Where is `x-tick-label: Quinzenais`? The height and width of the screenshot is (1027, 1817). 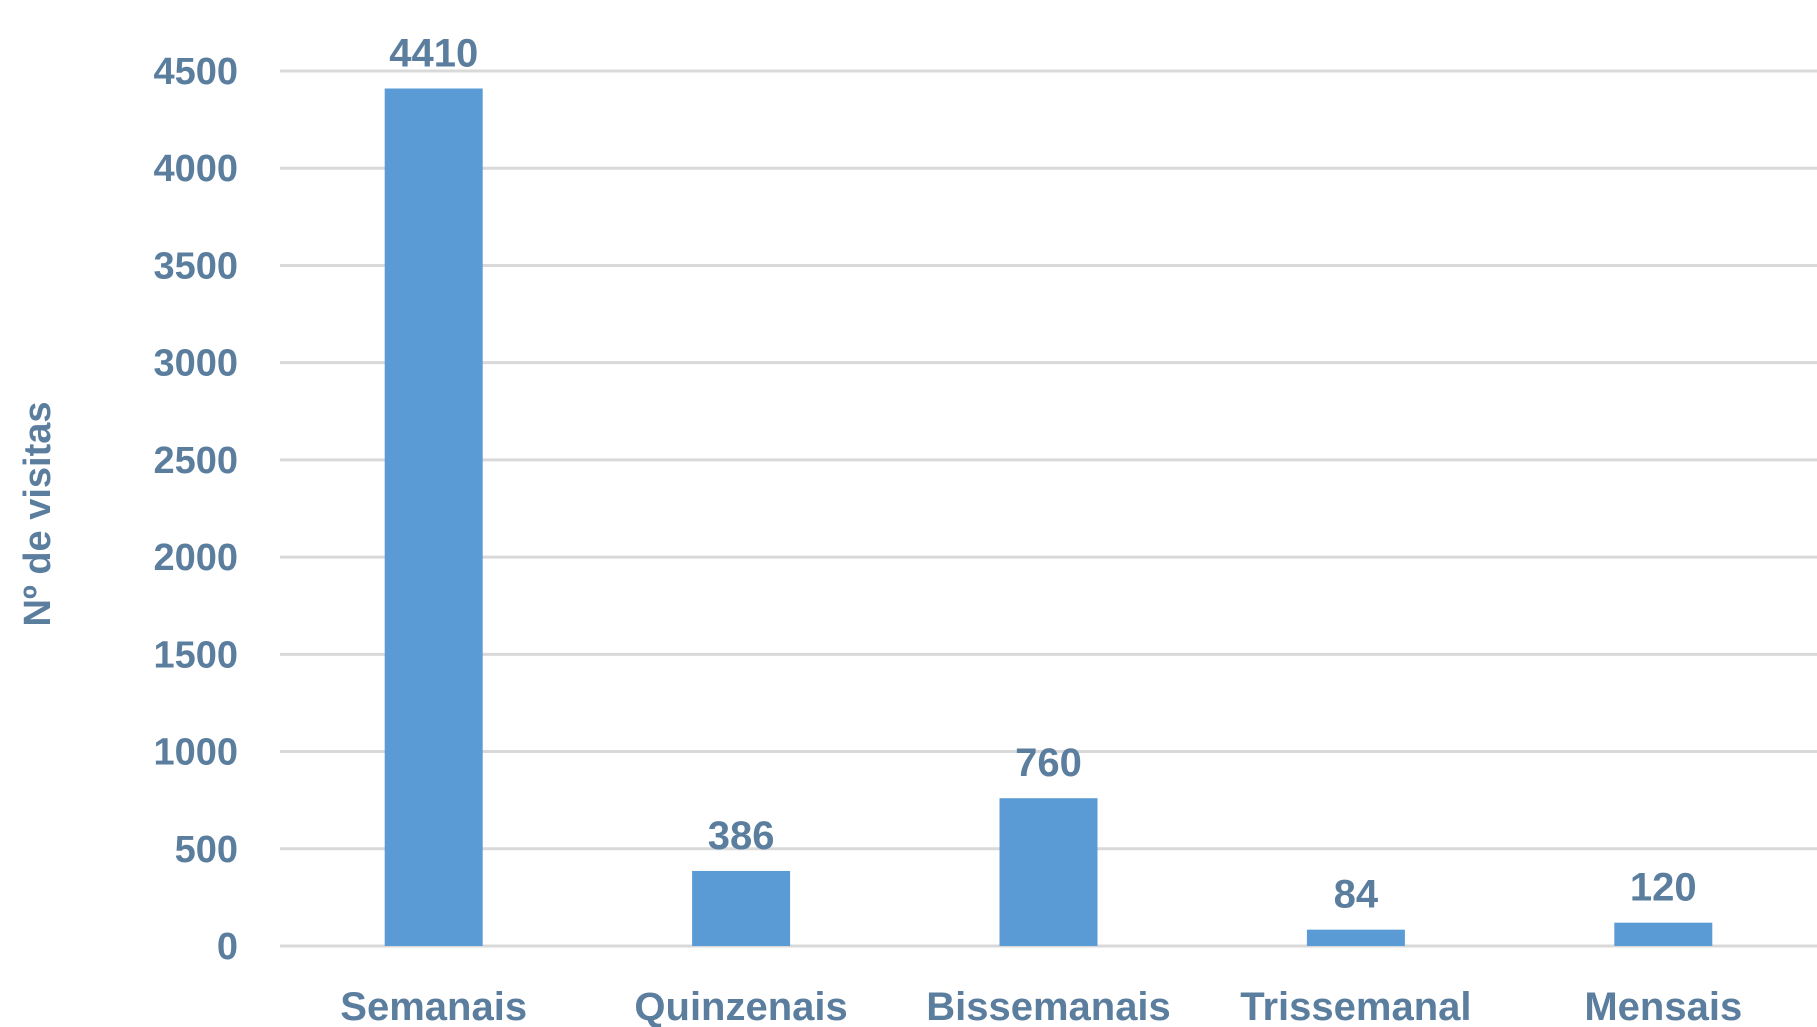
x-tick-label: Quinzenais is located at coordinates (740, 1006).